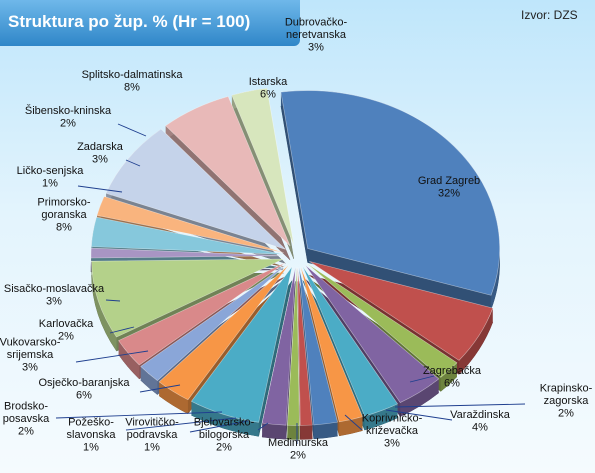 Image resolution: width=595 pixels, height=473 pixels. I want to click on data-label: Primorsko-goranska 8%, so click(64, 215).